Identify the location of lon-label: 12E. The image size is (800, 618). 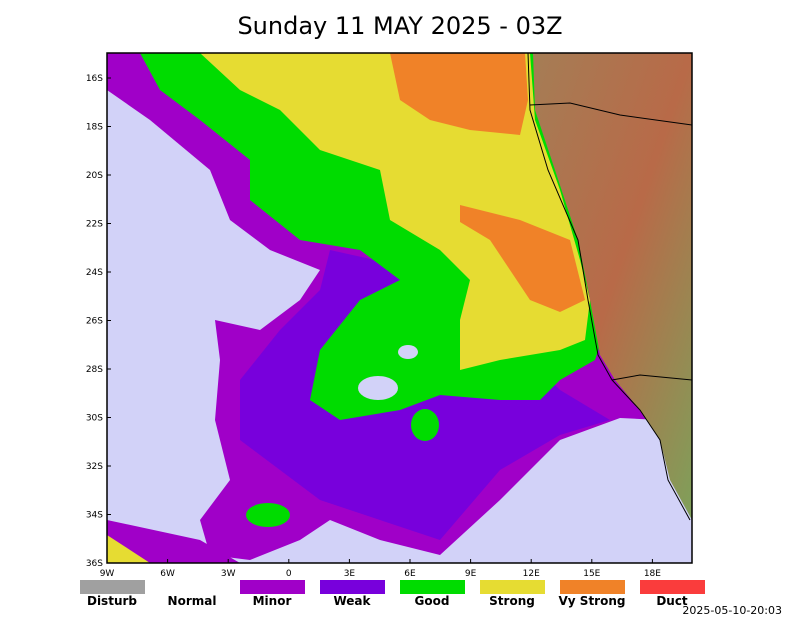
(531, 574).